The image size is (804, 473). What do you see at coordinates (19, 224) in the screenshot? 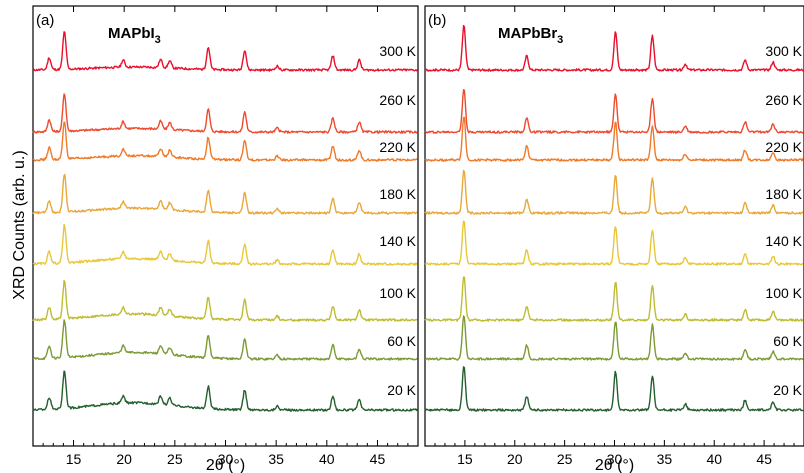
I see `y-axis-title: XRD Counts (arb. u.)` at bounding box center [19, 224].